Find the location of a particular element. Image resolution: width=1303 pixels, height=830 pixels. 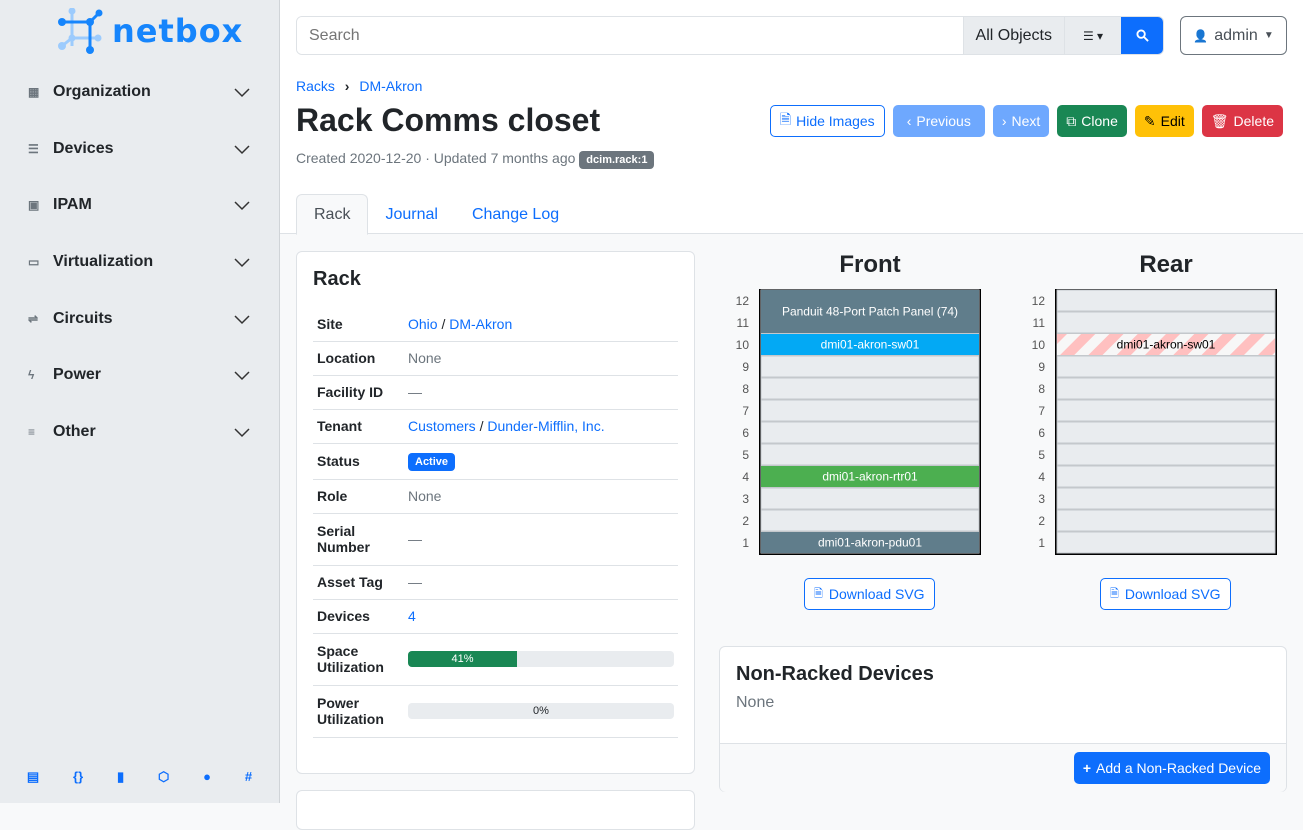

table-row: Space Utilization 41% is located at coordinates (495, 659).